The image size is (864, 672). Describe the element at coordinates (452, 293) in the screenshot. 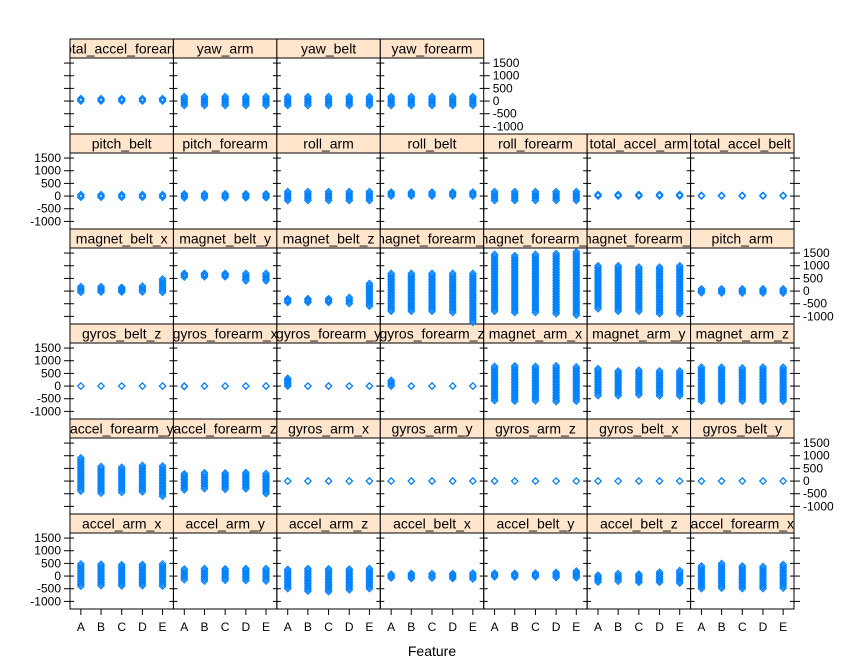

I see `points-magnet_forearm_x-D` at that location.